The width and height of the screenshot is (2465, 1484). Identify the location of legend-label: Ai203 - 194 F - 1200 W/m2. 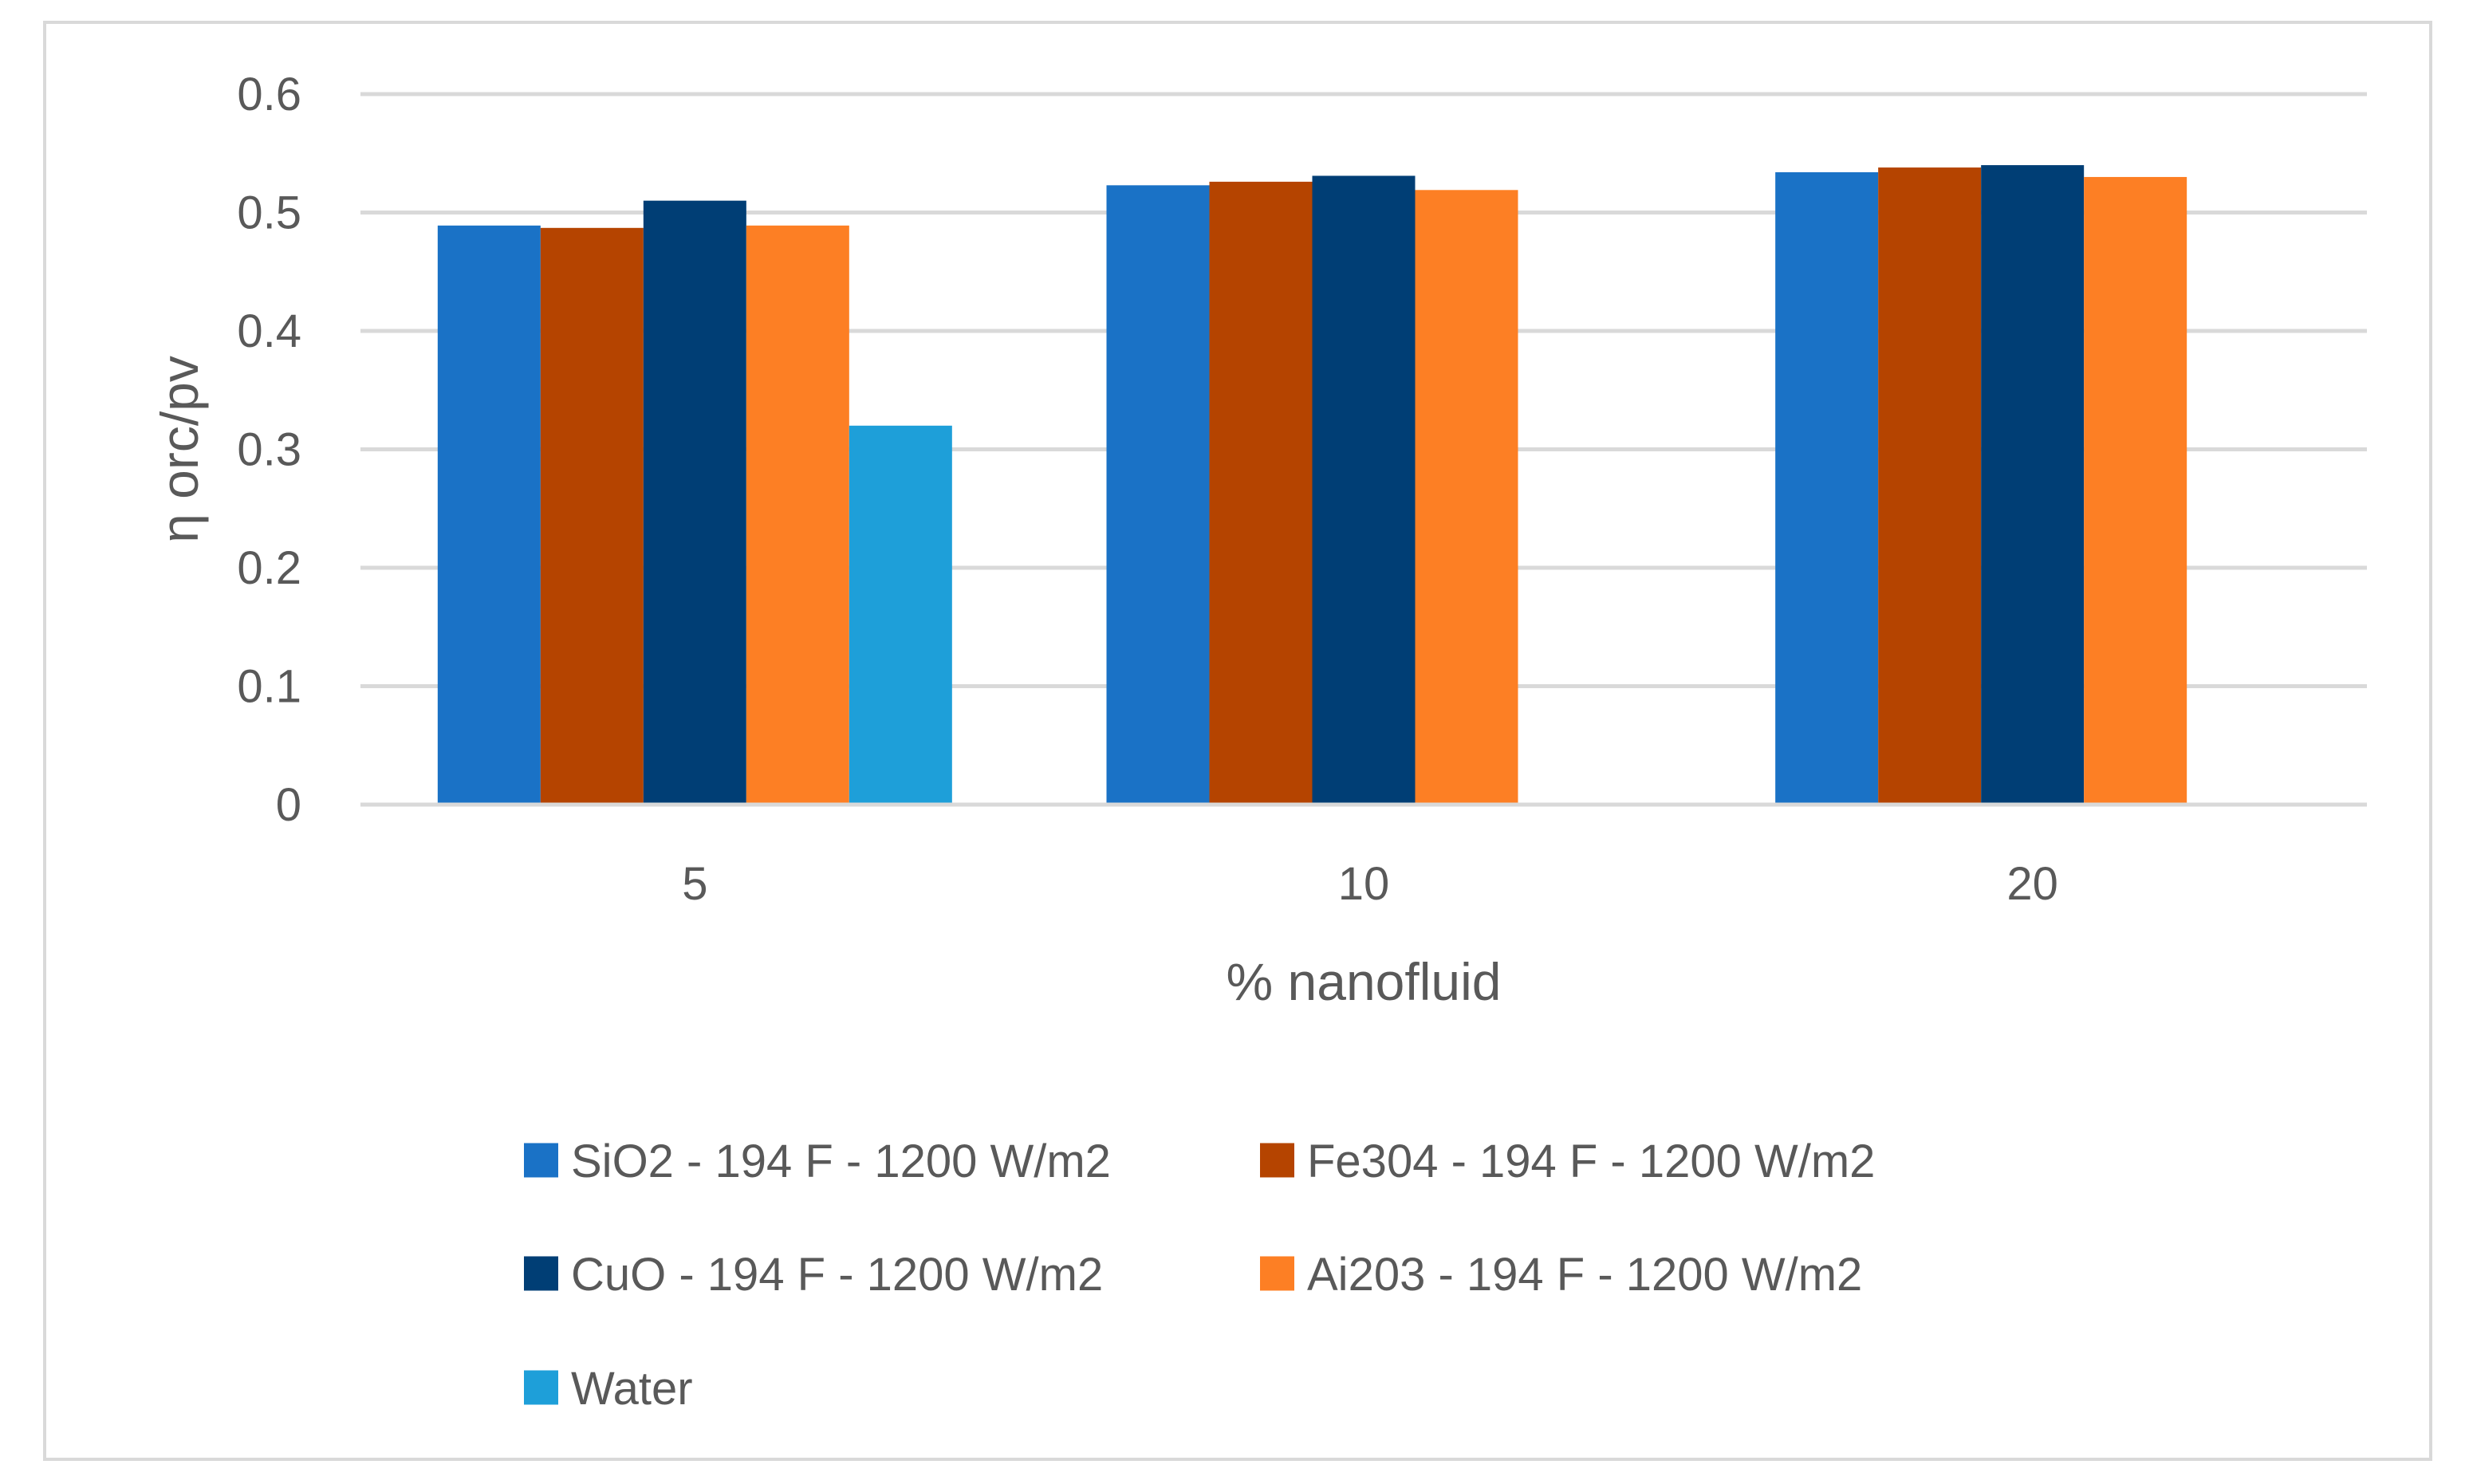
(1584, 1275).